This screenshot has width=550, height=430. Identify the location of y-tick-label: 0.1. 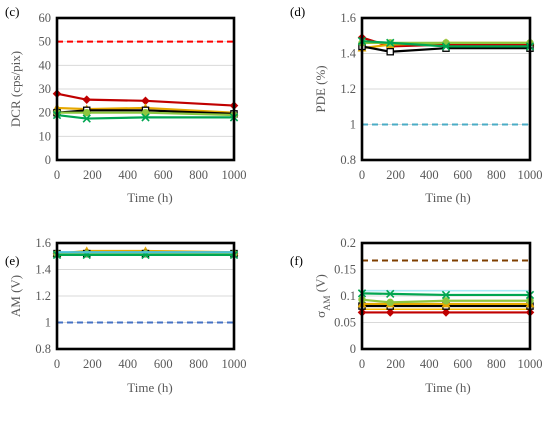
(348, 296).